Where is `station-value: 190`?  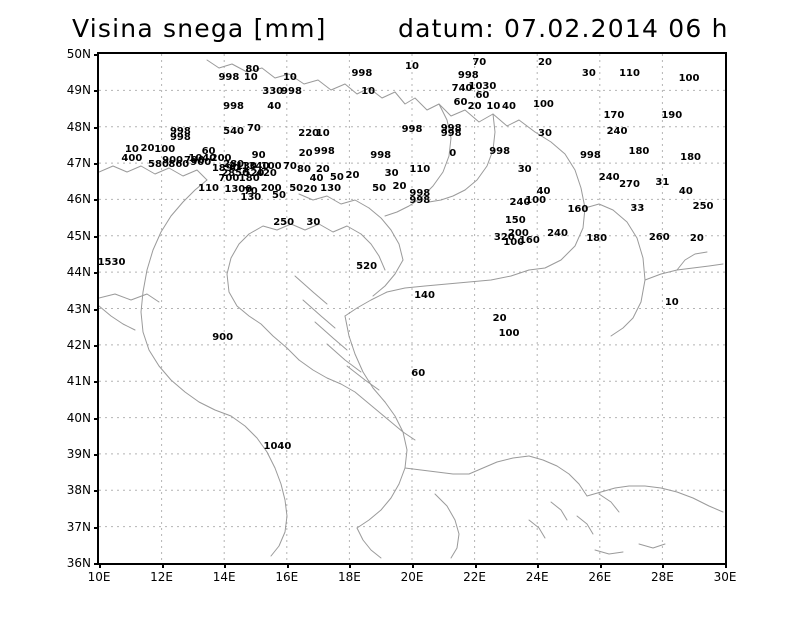 station-value: 190 is located at coordinates (672, 115).